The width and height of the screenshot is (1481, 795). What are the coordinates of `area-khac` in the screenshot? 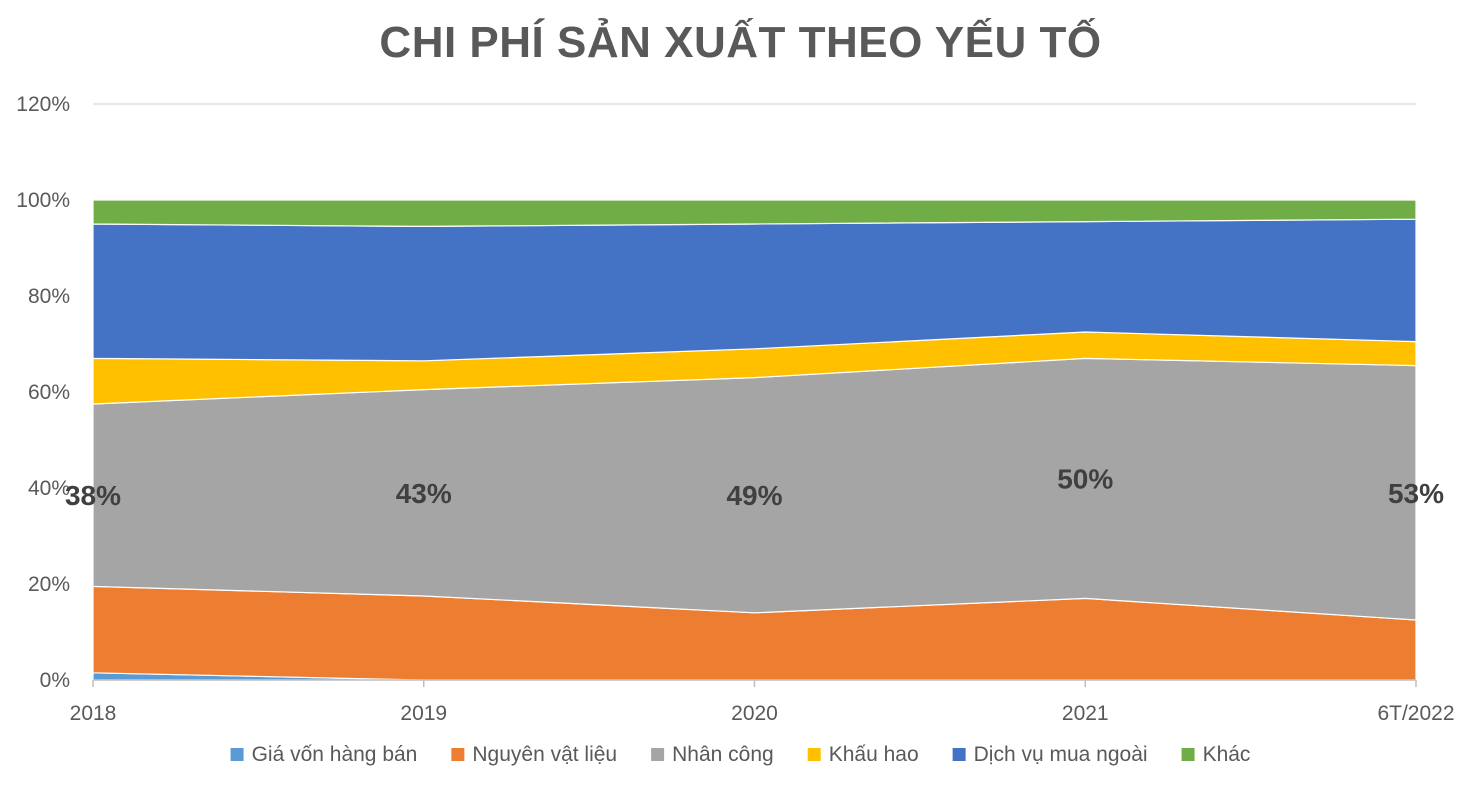 It's located at (754, 213).